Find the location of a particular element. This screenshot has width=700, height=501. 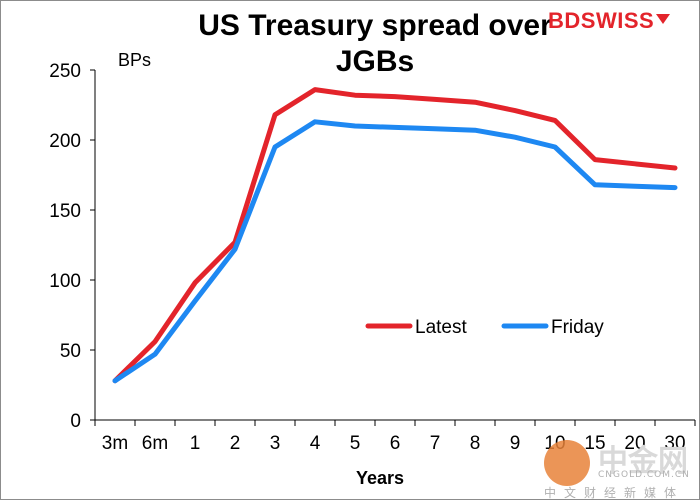

watermark: 中金网 CNGOLD.COM.CN 中文财经新媒体 is located at coordinates (620, 466).